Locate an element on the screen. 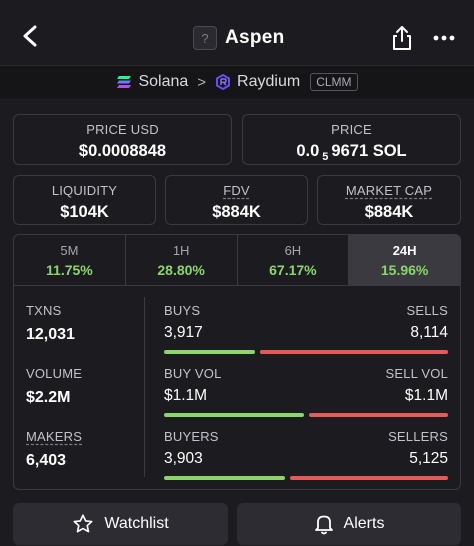 The image size is (474, 546). share-icon is located at coordinates (402, 38).